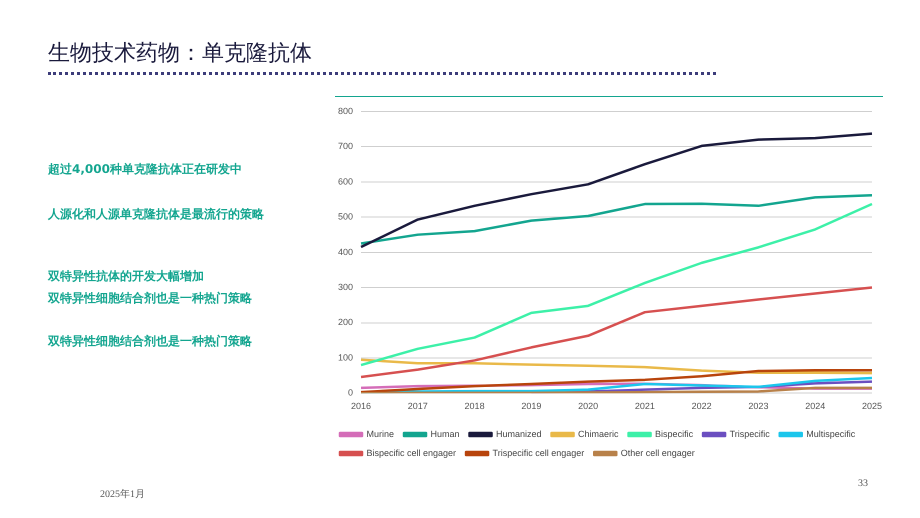 This screenshot has width=920, height=518. Describe the element at coordinates (538, 453) in the screenshot. I see `legend-label: Trispecific cell engager` at that location.